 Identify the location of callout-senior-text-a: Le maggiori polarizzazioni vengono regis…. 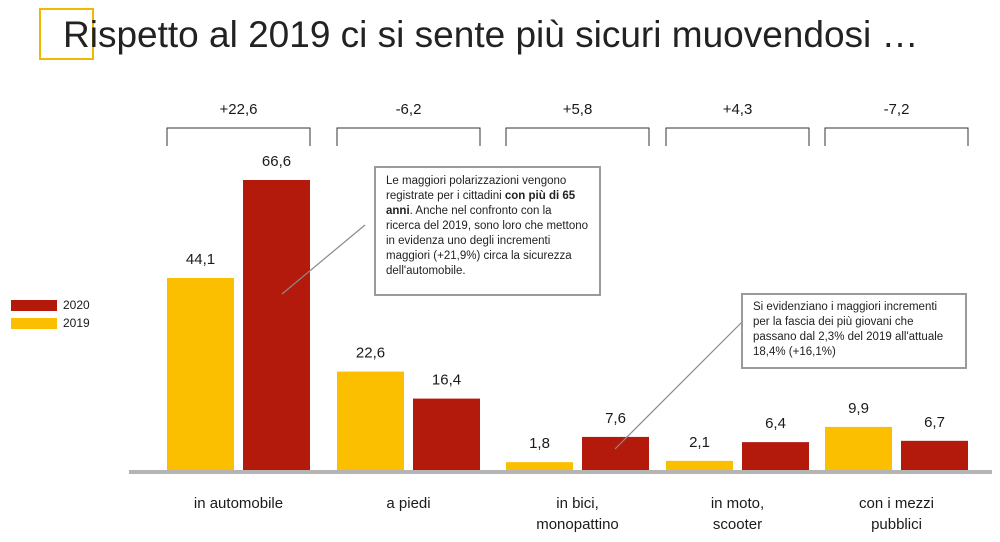
(476, 188).